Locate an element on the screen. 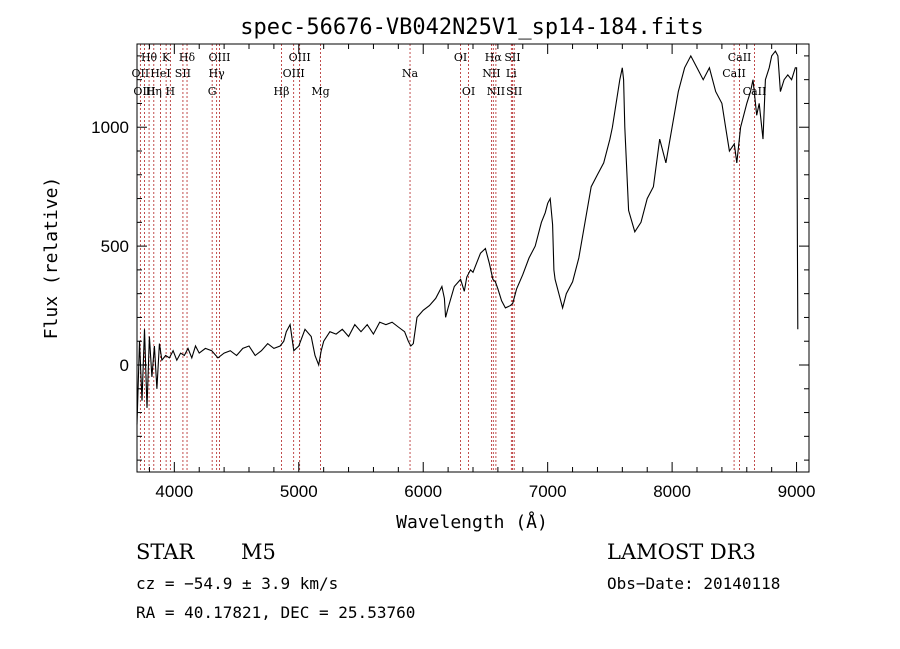 The height and width of the screenshot is (649, 900). line-label-19: NII is located at coordinates (491, 73).